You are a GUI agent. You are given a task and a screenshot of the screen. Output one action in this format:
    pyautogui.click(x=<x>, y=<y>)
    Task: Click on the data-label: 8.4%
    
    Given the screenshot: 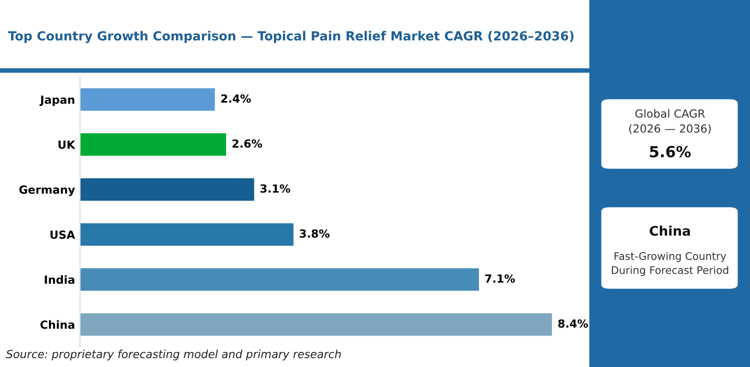 What is the action you would take?
    pyautogui.click(x=573, y=323)
    